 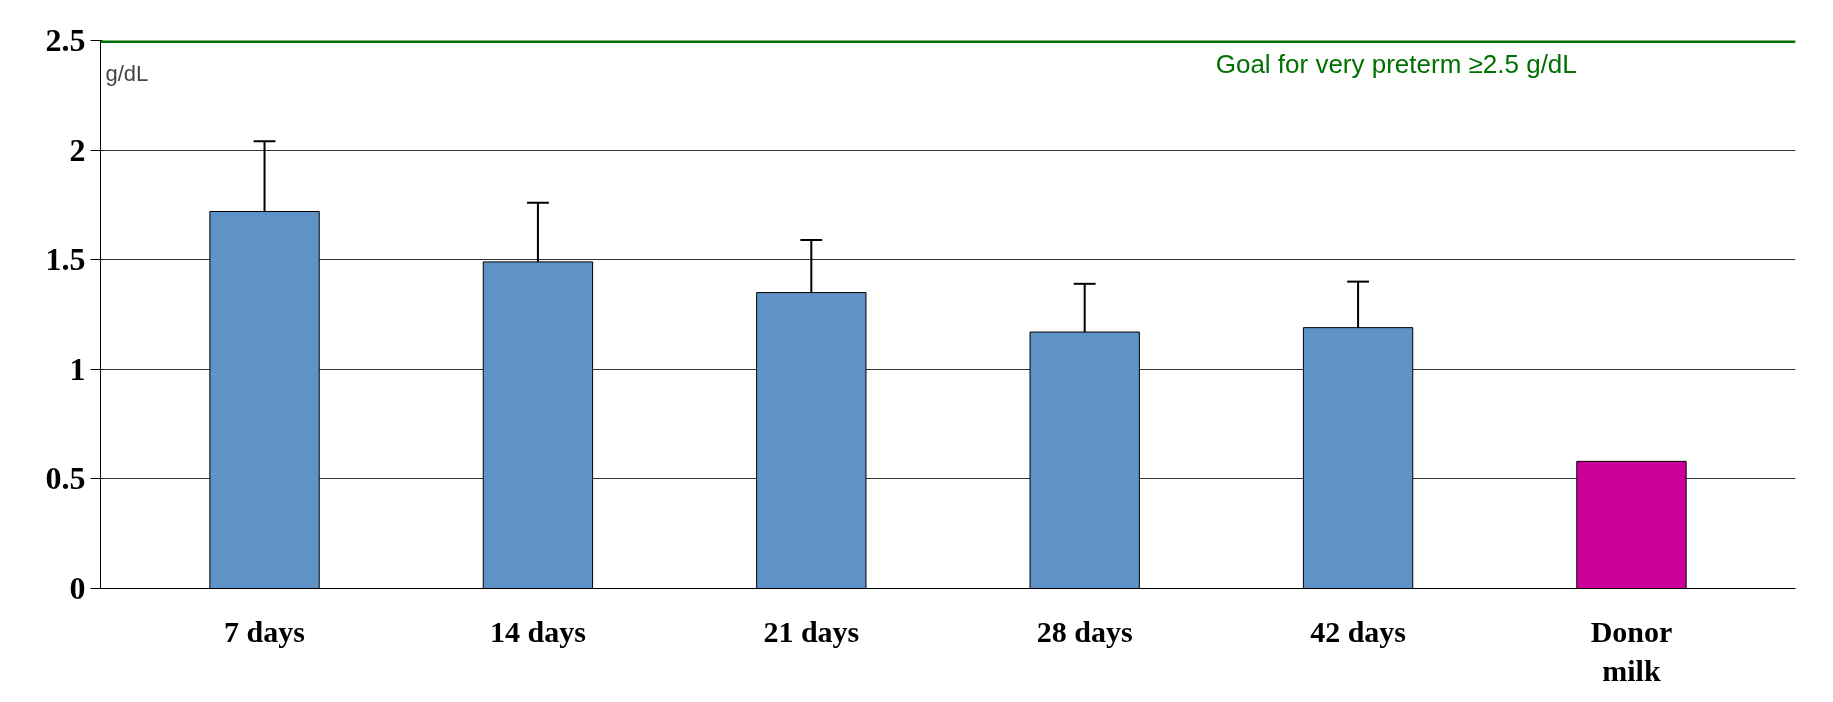 What do you see at coordinates (65, 259) in the screenshot?
I see `y-tick-label: 1.5` at bounding box center [65, 259].